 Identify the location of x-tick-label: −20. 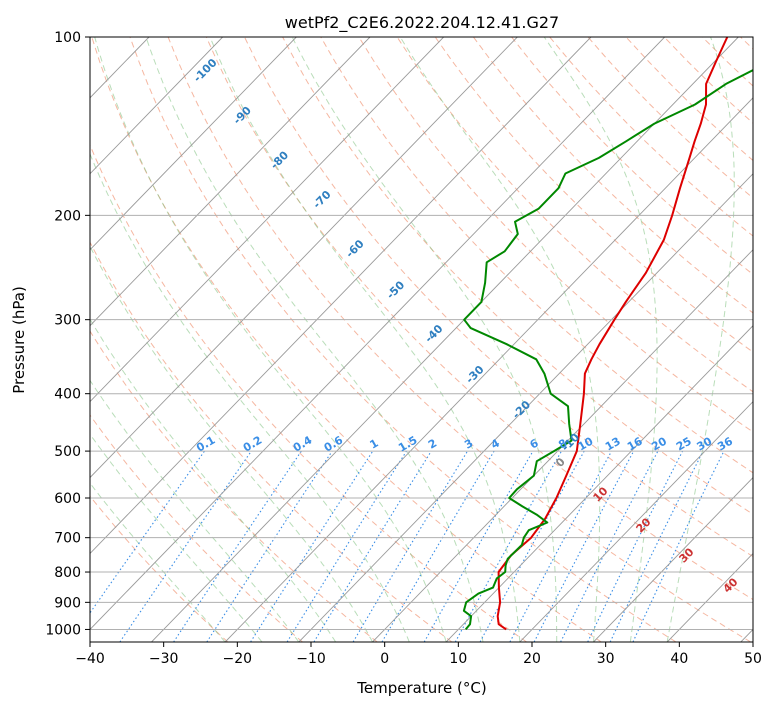
(238, 659).